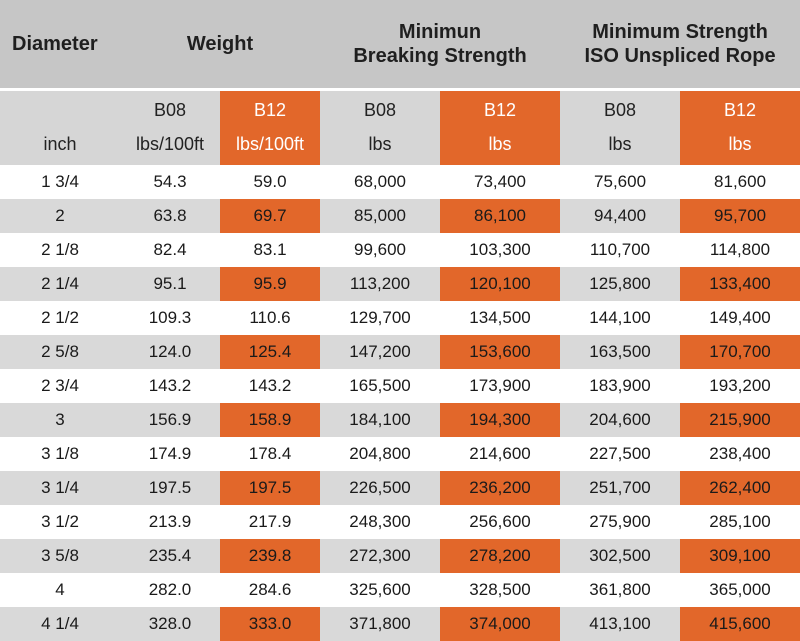  I want to click on cell-diameter: 2, so click(60, 216).